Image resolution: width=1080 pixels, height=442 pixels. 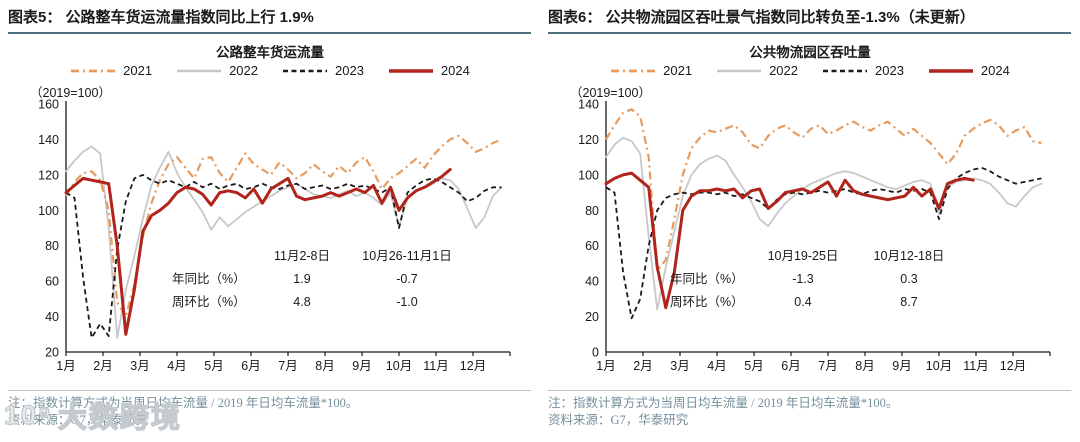 I want to click on table-value: 1.9, so click(x=302, y=279).